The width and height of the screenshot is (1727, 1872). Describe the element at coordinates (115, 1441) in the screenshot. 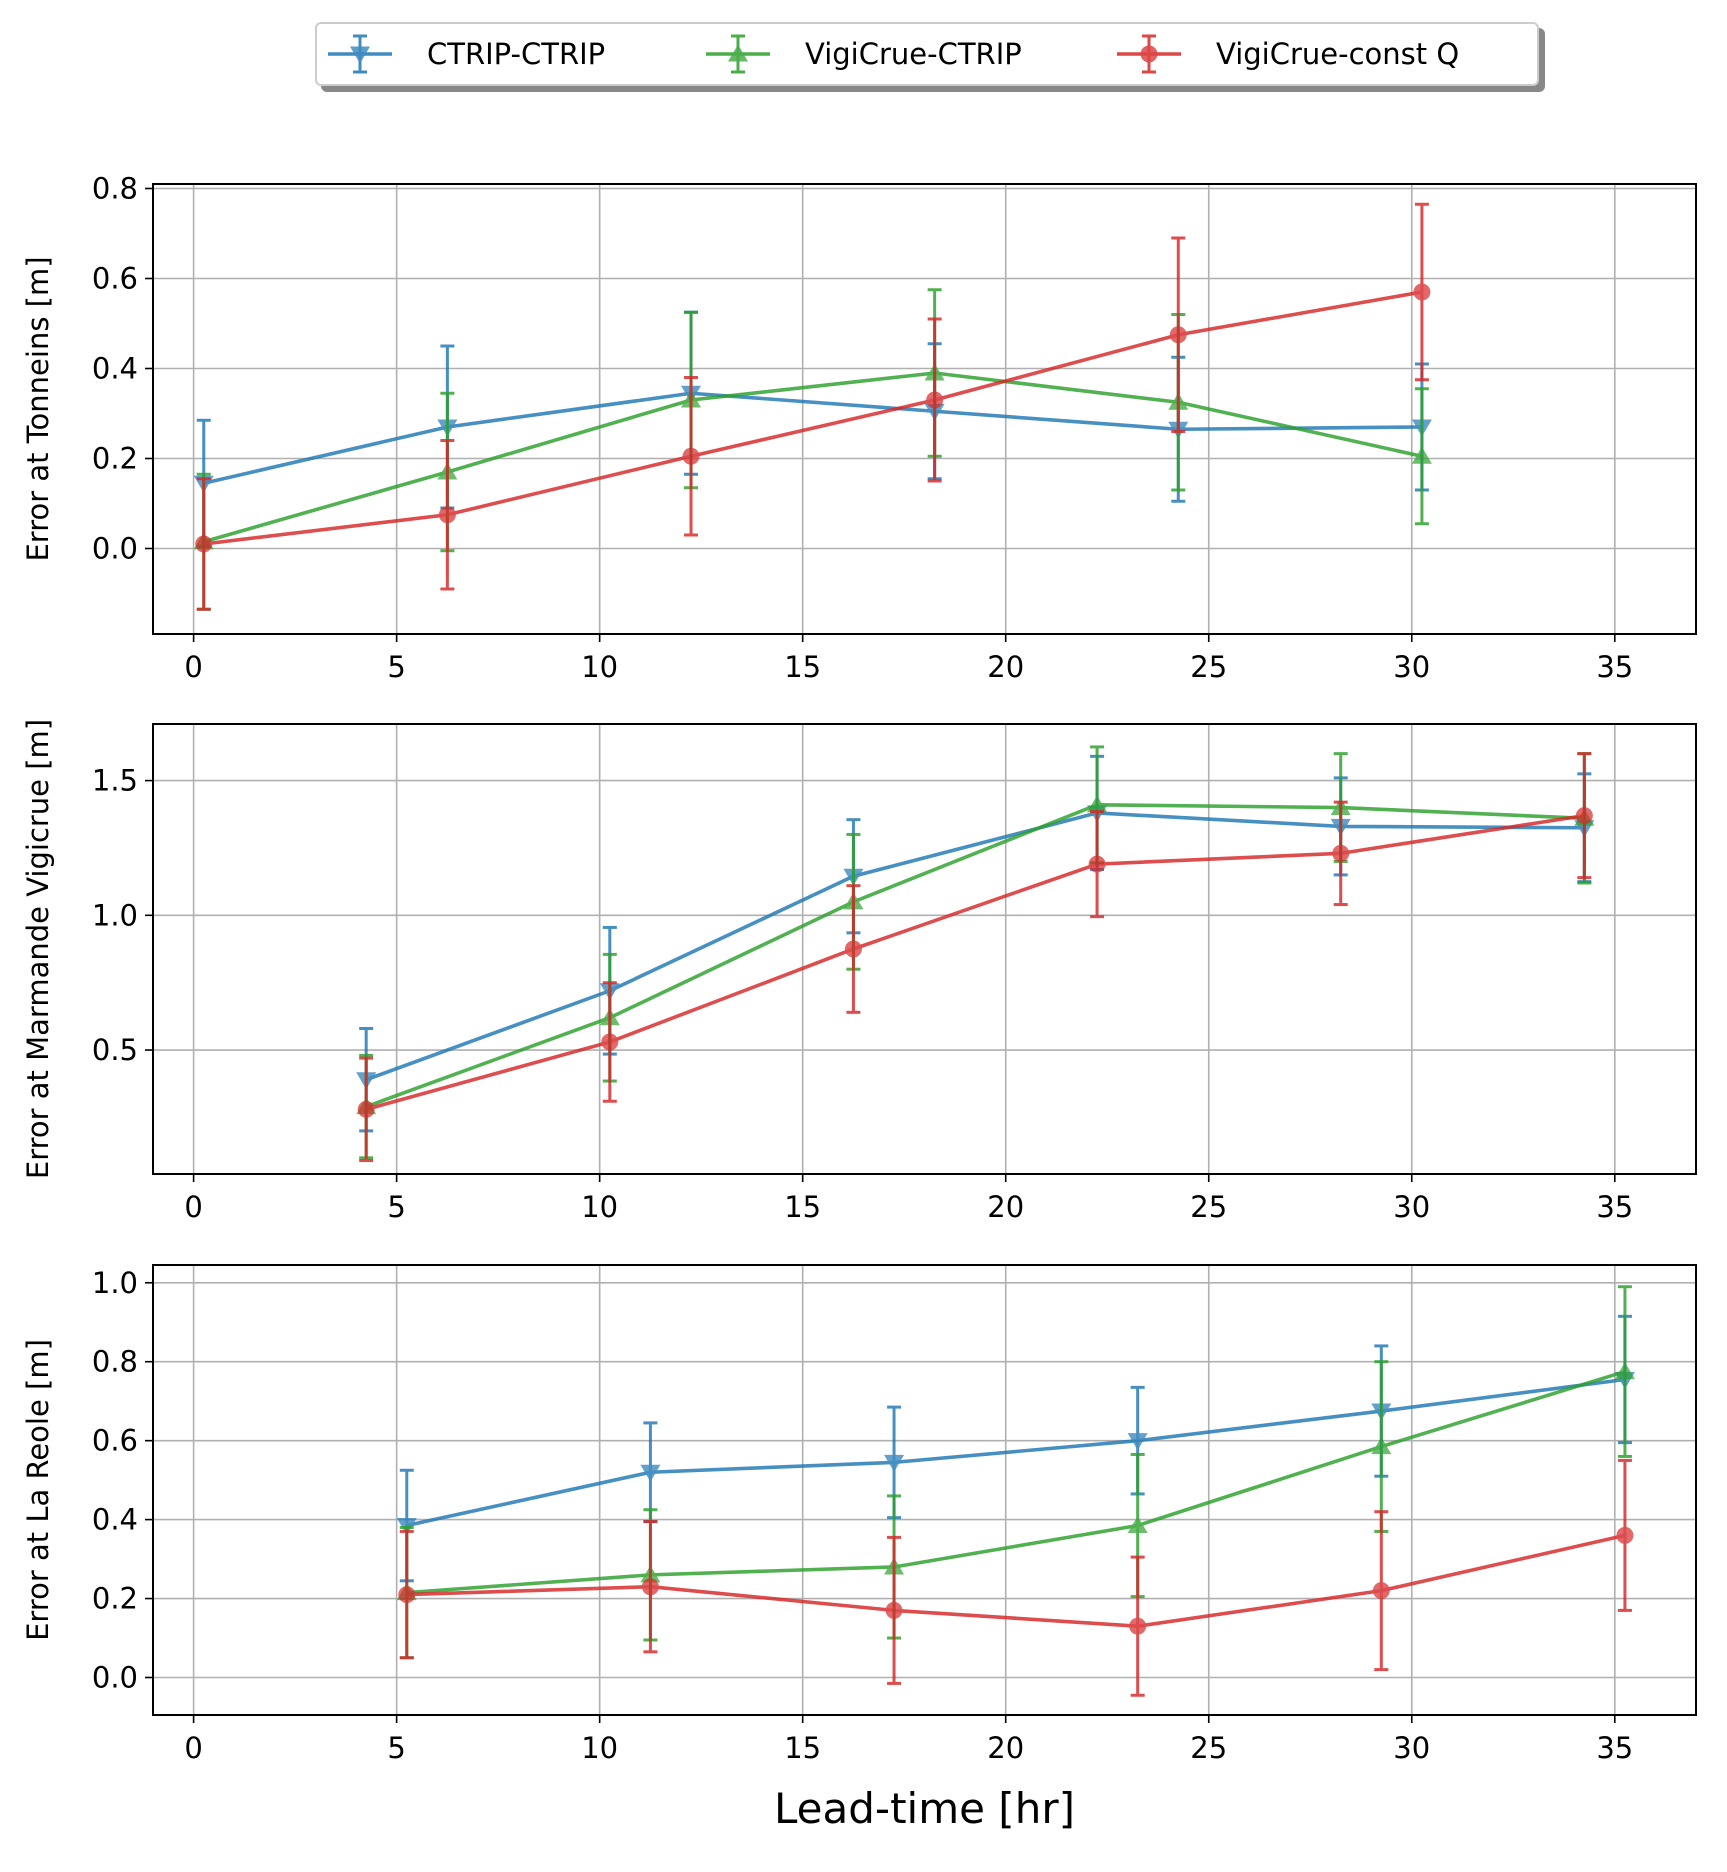

I see `y-tick-label: 0.6` at that location.